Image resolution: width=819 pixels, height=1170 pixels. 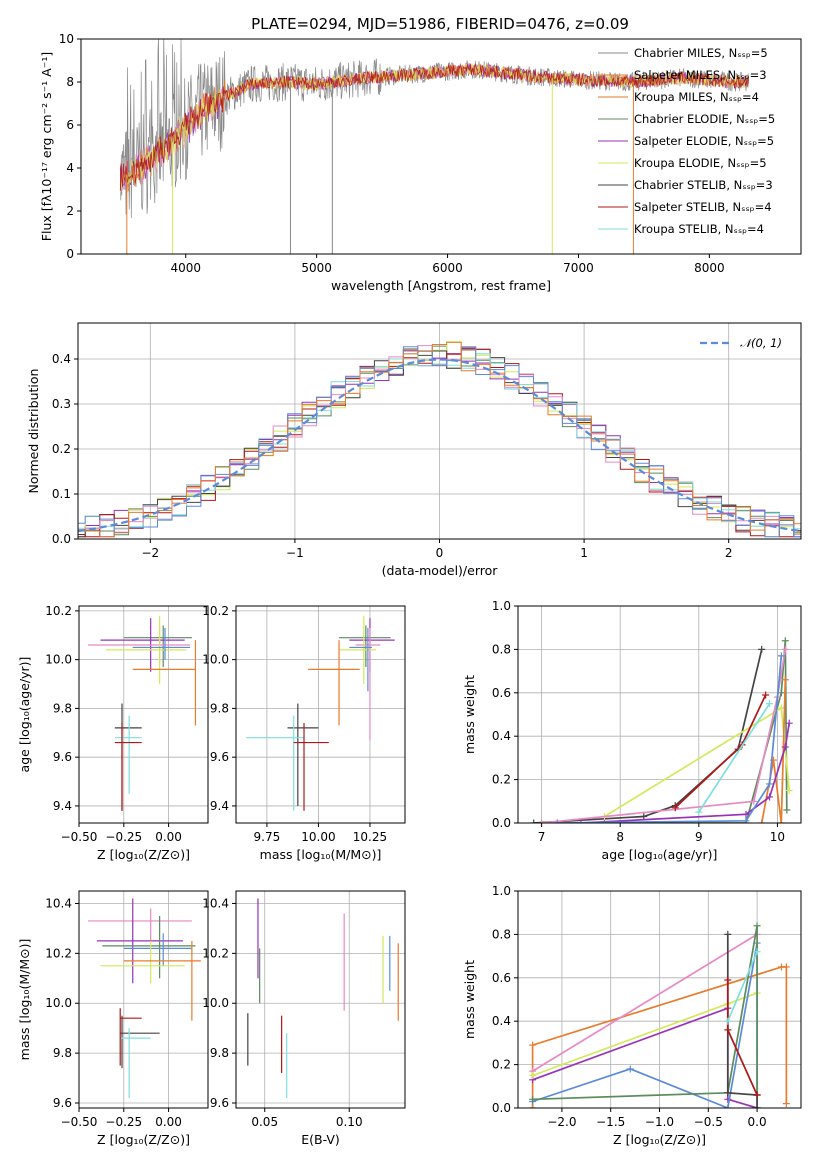 What do you see at coordinates (440, 553) in the screenshot?
I see `residuals-xtick-label-2: 0` at bounding box center [440, 553].